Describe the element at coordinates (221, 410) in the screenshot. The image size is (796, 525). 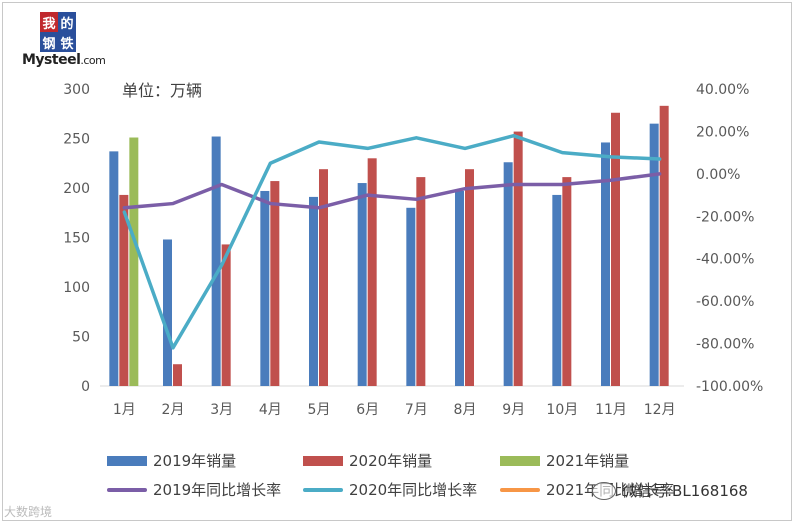
I see `x-tick-label-2: 3月` at that location.